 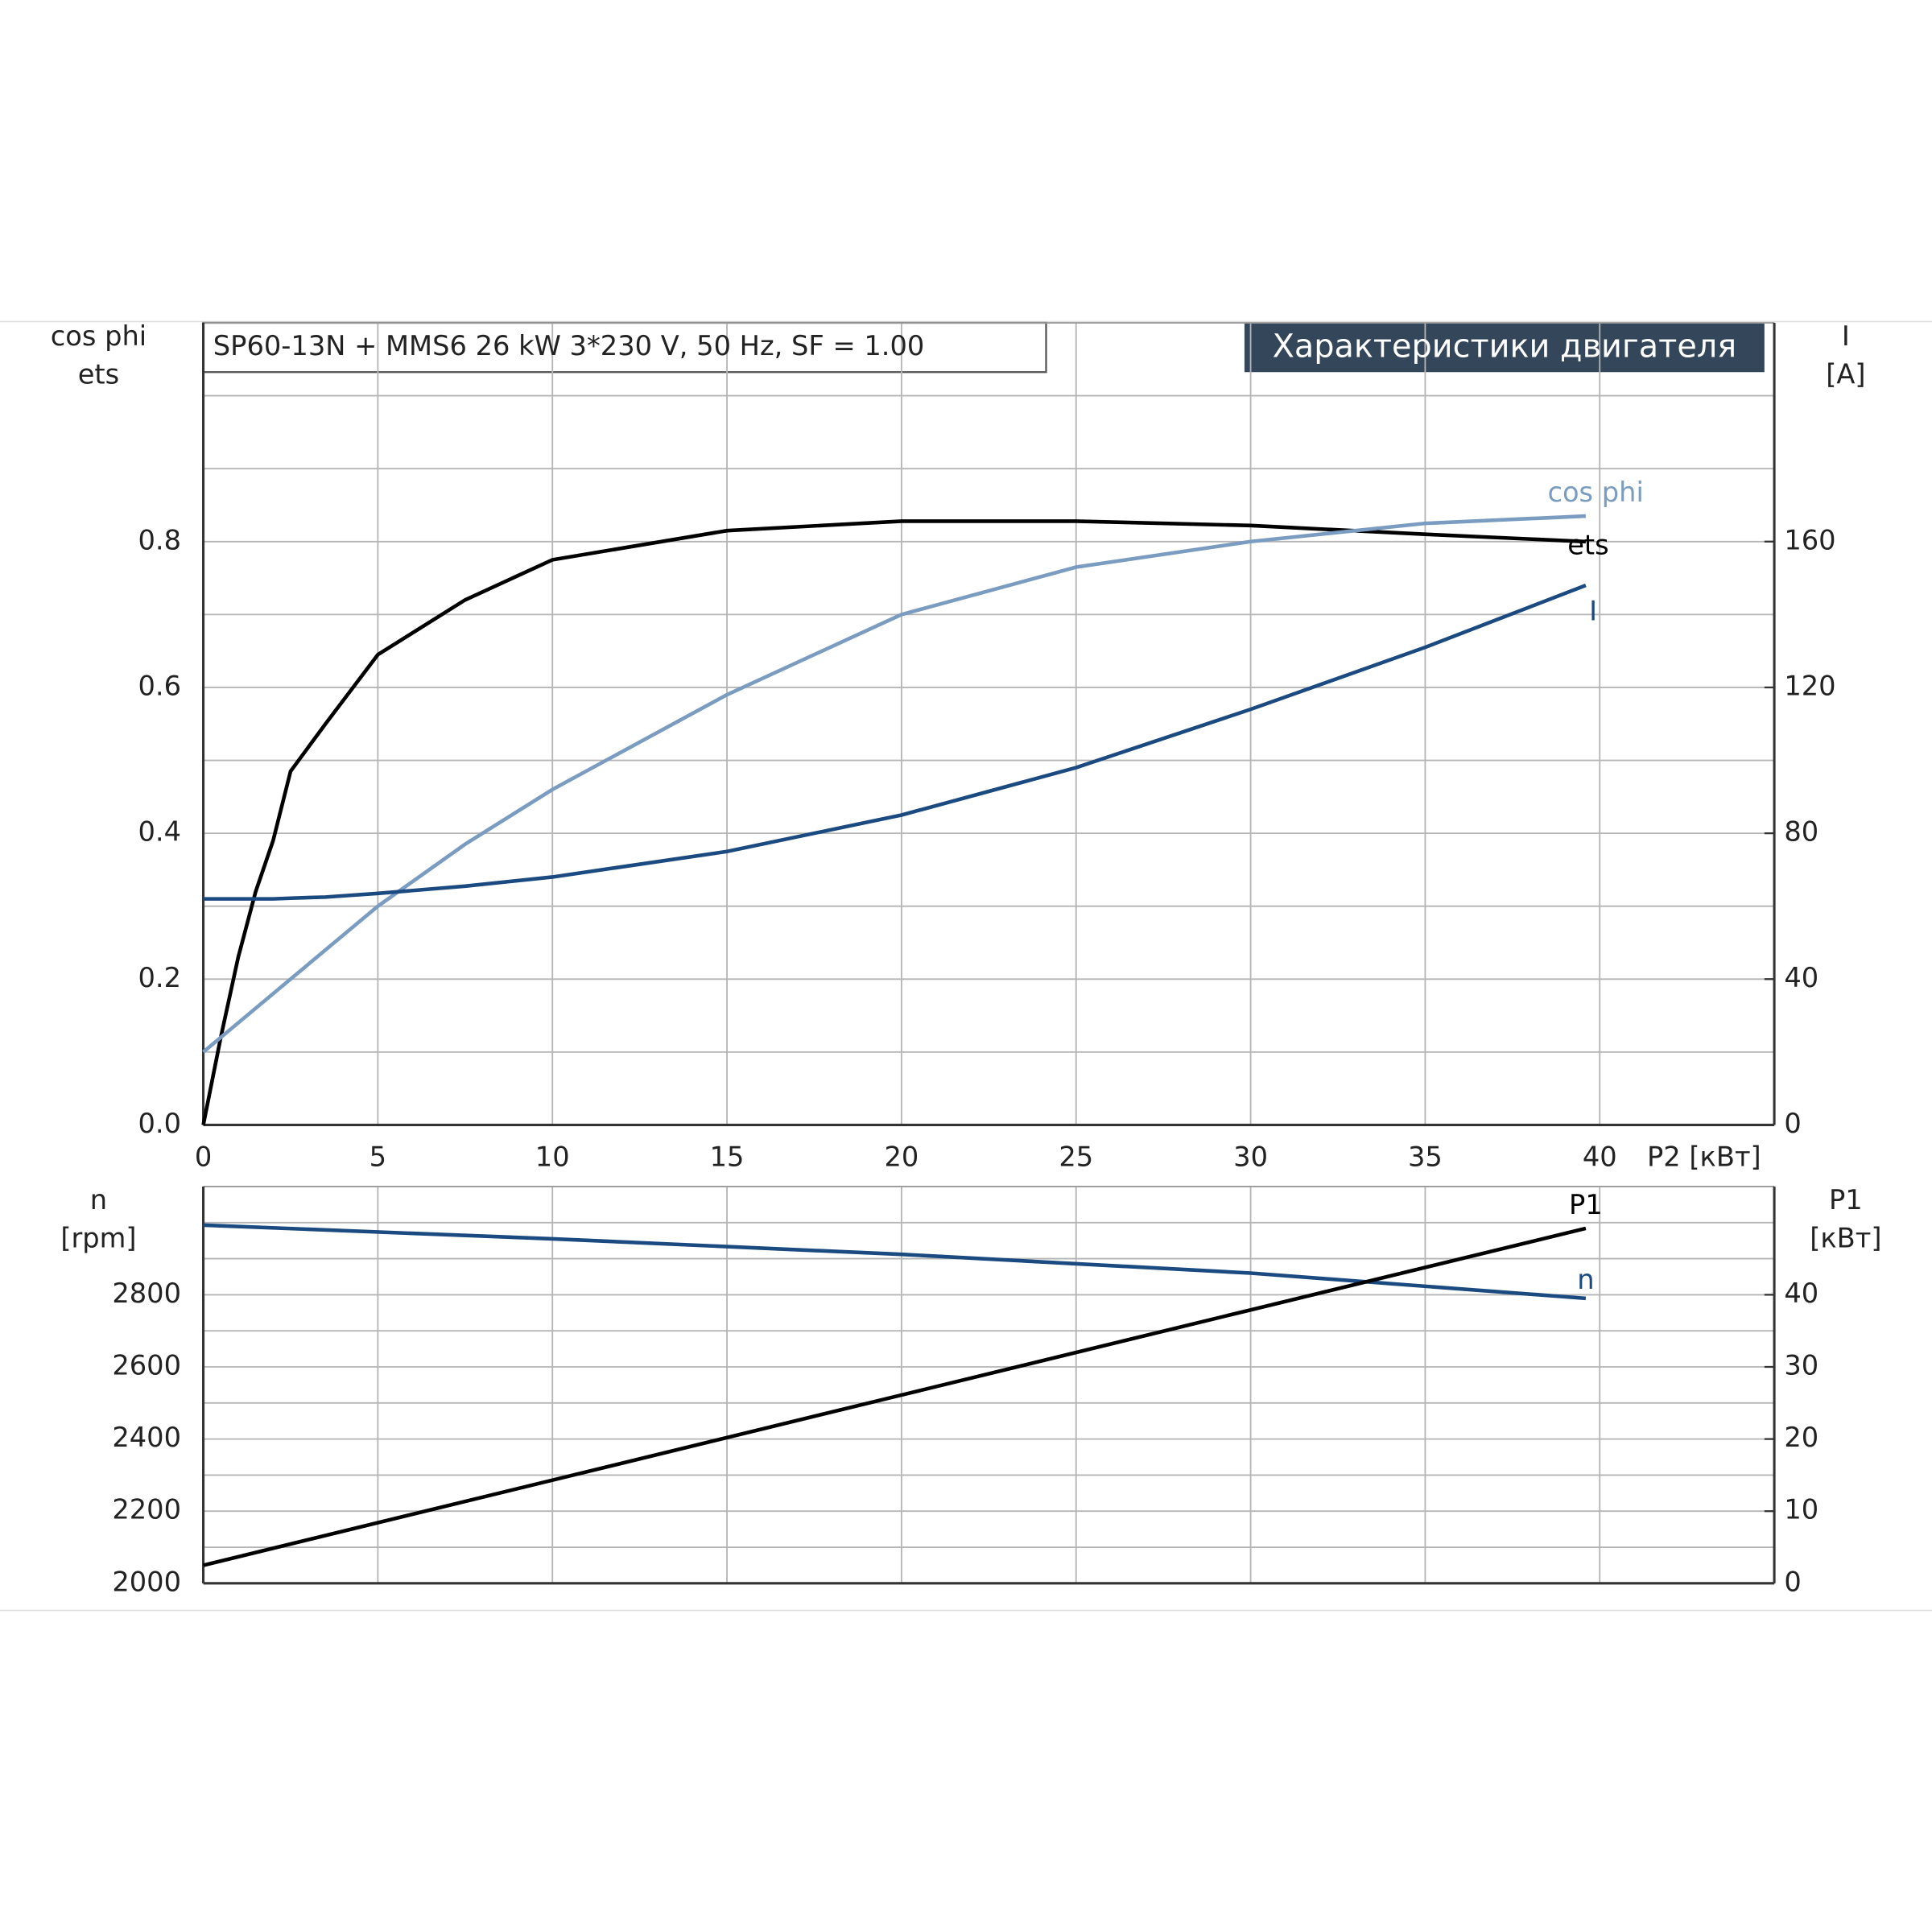 What do you see at coordinates (1801, 1509) in the screenshot?
I see `y2-tick-label: 10` at bounding box center [1801, 1509].